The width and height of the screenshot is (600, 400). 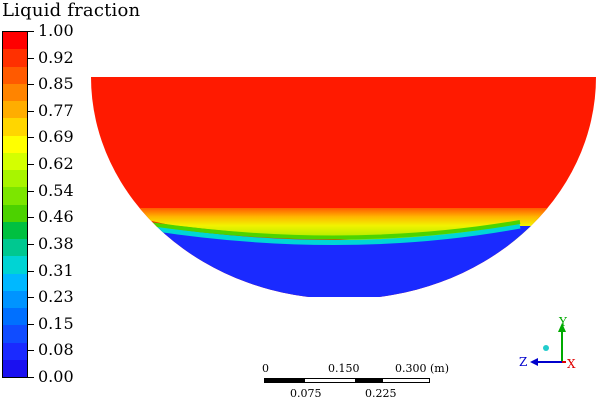 I want to click on axis-z-label: Z, so click(x=523, y=362).